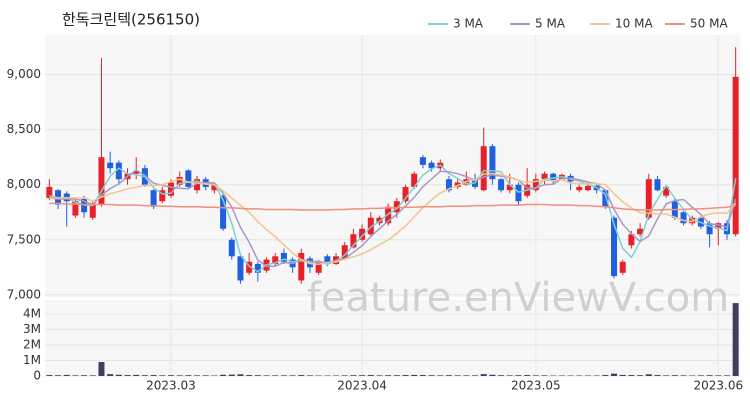 The width and height of the screenshot is (750, 400). Describe the element at coordinates (32, 313) in the screenshot. I see `volume-tick-label: 4M` at that location.